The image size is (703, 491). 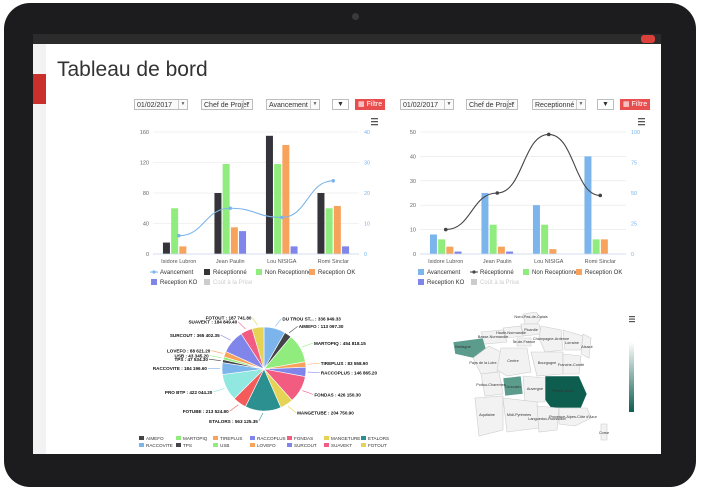 I want to click on legend-item: USB, so click(x=224, y=445).